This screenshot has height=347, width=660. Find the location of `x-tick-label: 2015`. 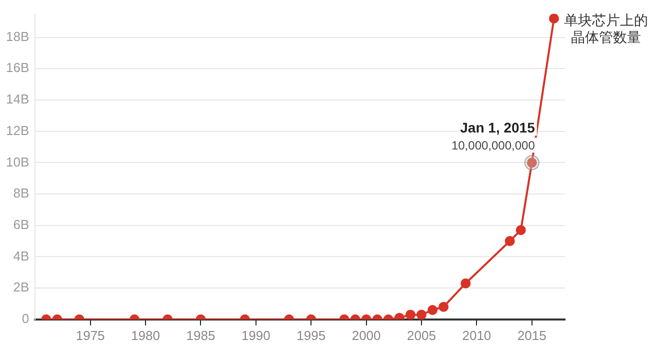

x-tick-label: 2015 is located at coordinates (531, 335).